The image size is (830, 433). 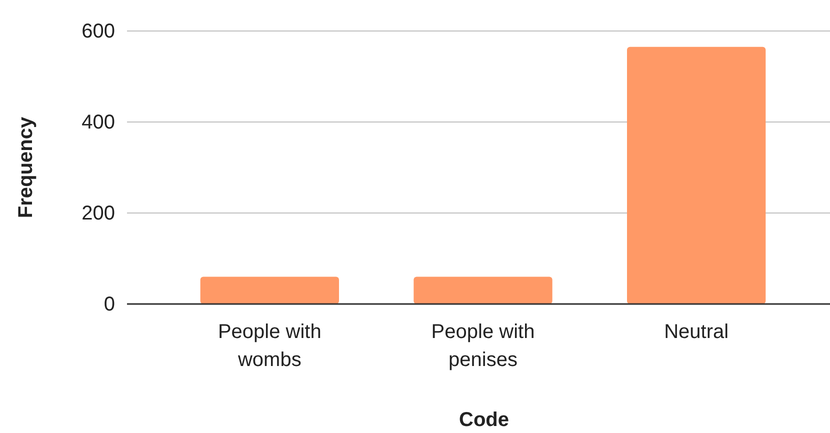 I want to click on y-tick-label: 200, so click(x=98, y=213).